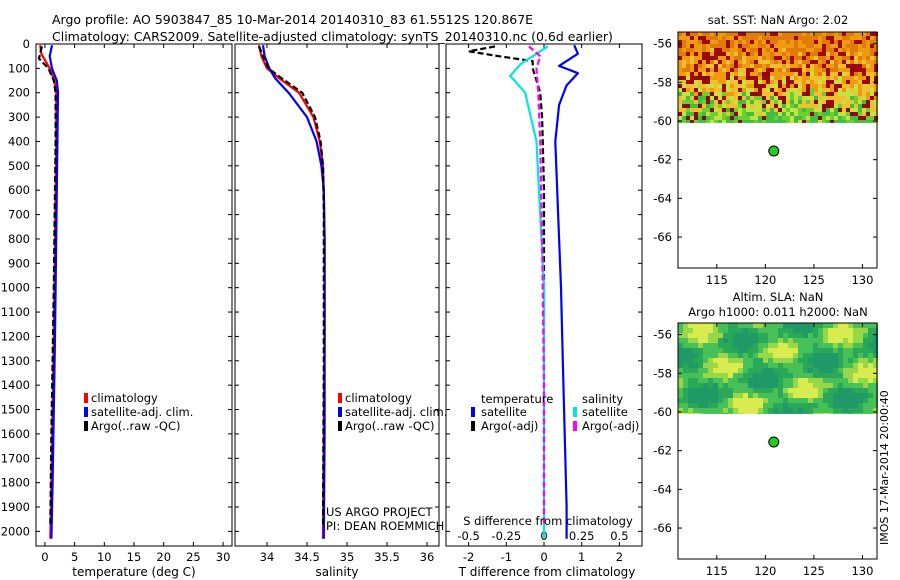 This screenshot has height=580, width=900. I want to click on legend-satellite-adj: satellite-adj. clim., so click(142, 412).